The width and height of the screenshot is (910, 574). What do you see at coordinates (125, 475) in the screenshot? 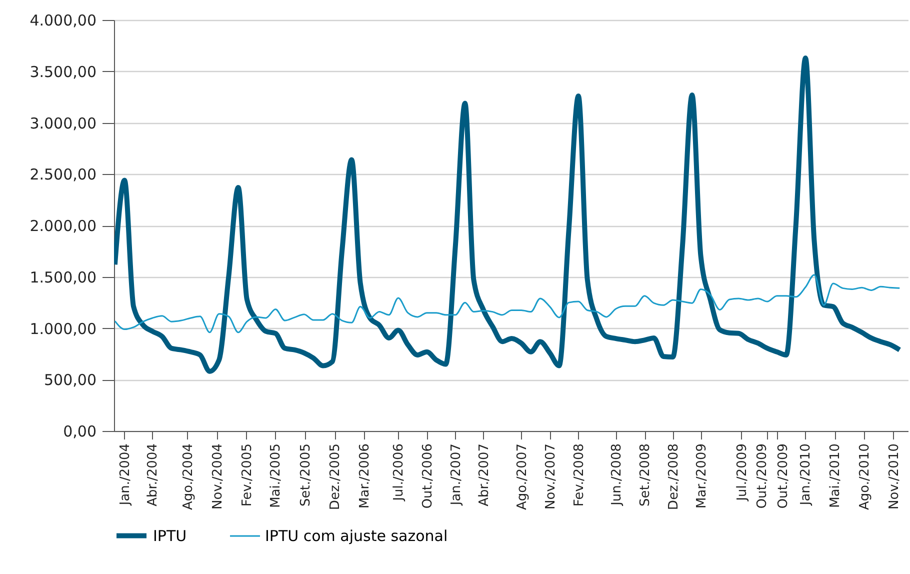
I see `x-tick-label: Jan./2004` at bounding box center [125, 475].